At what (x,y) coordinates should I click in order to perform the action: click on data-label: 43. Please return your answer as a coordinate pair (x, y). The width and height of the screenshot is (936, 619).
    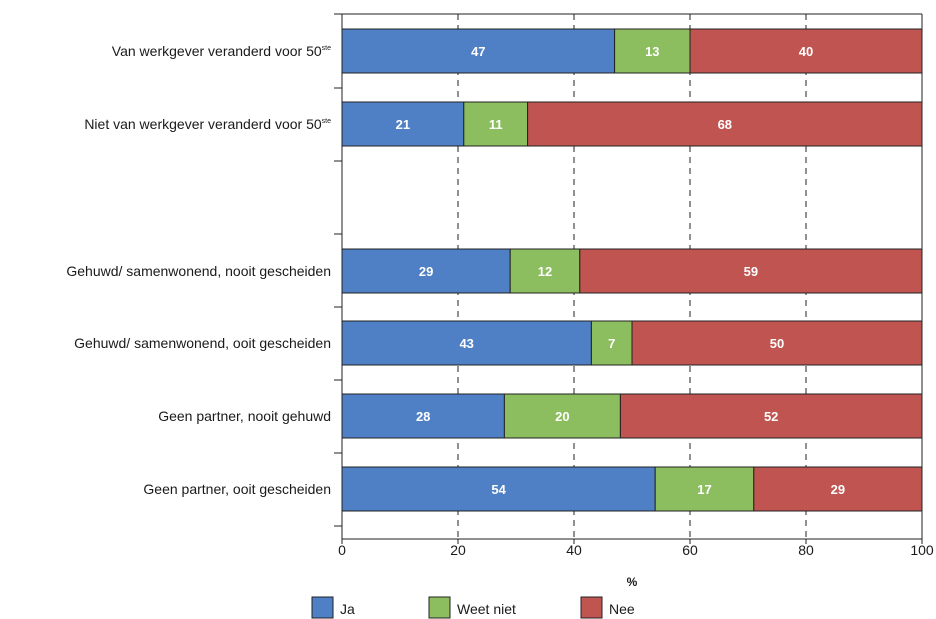
    Looking at the image, I should click on (466, 343).